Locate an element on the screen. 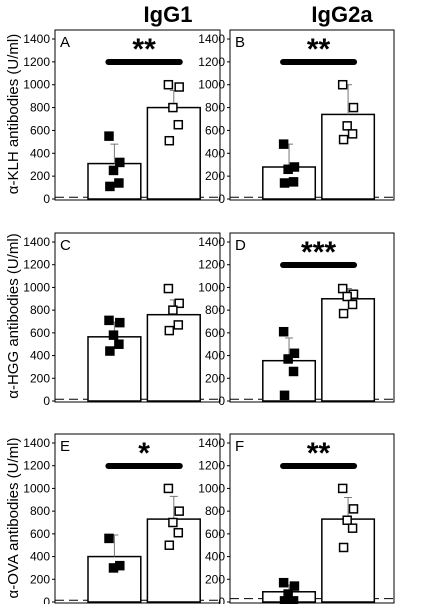  panel-e: E 0 200 400 600 800 1000 1200 1400 * is located at coordinates (122, 521).